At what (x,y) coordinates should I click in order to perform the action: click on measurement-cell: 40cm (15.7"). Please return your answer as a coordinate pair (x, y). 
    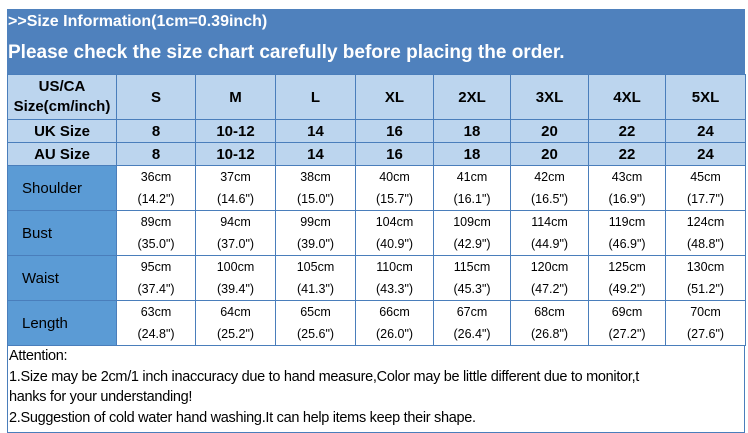
    Looking at the image, I should click on (394, 188).